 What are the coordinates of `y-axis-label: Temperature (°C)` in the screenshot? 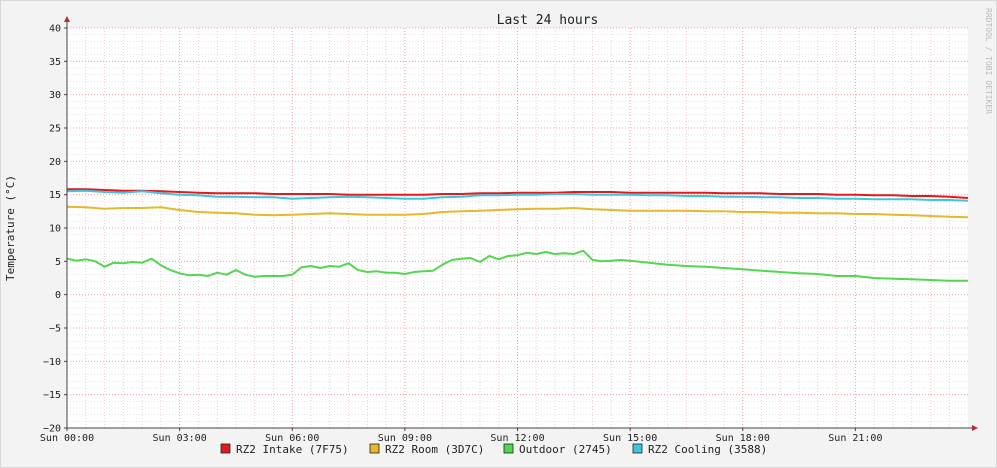 It's located at (10, 228).